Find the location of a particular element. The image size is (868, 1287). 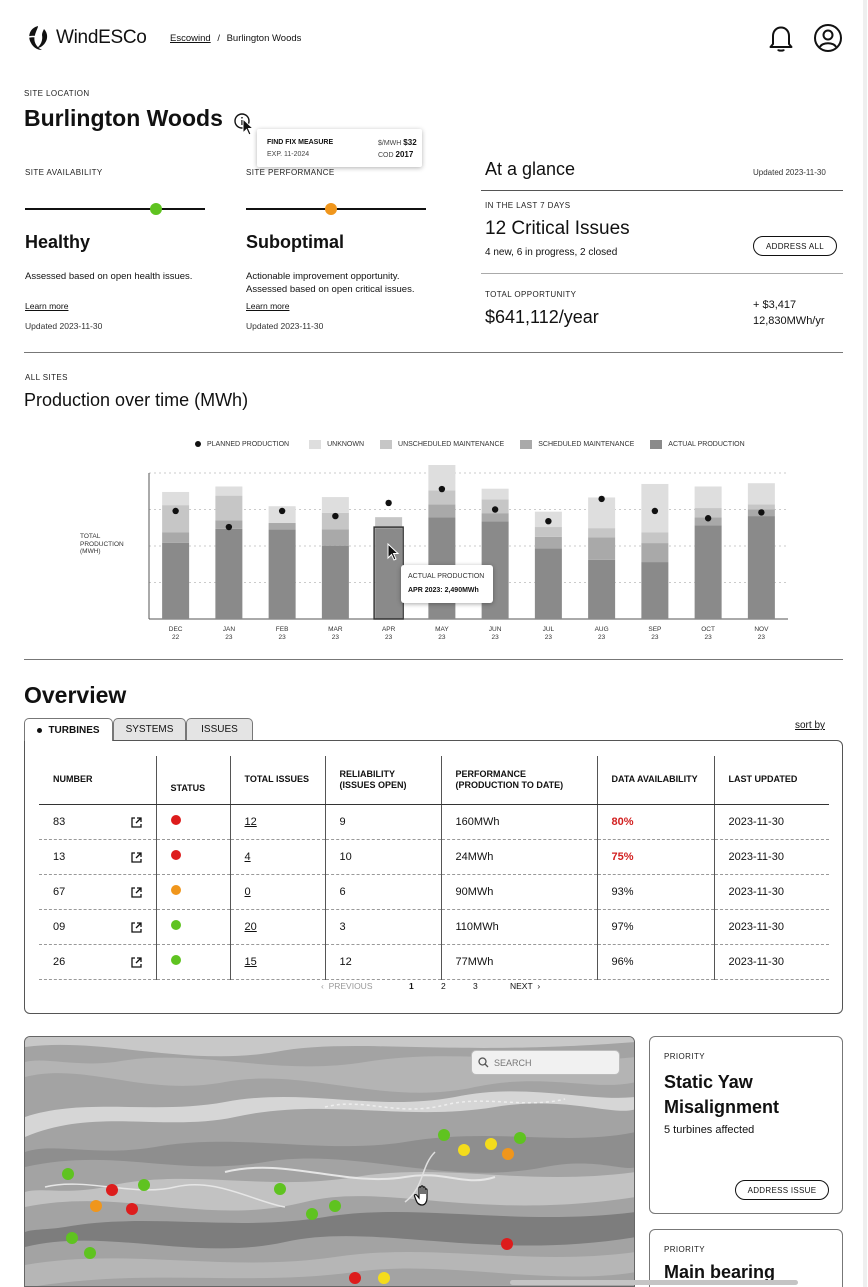

col-last-updated: LAST UPDATED is located at coordinates (771, 780).